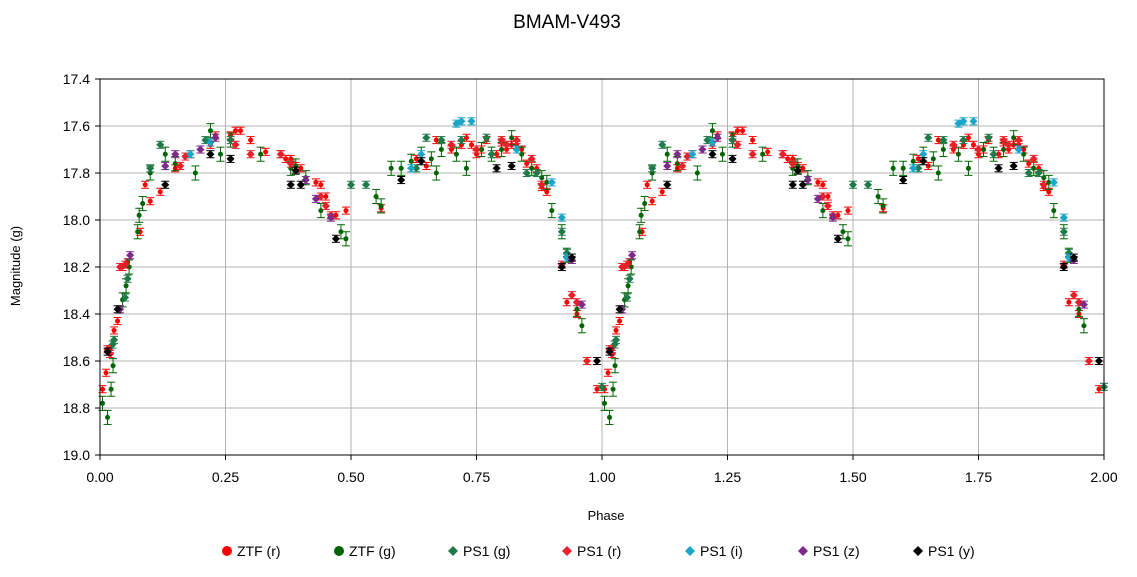  What do you see at coordinates (599, 551) in the screenshot?
I see `legend-label: PS1 (r)` at bounding box center [599, 551].